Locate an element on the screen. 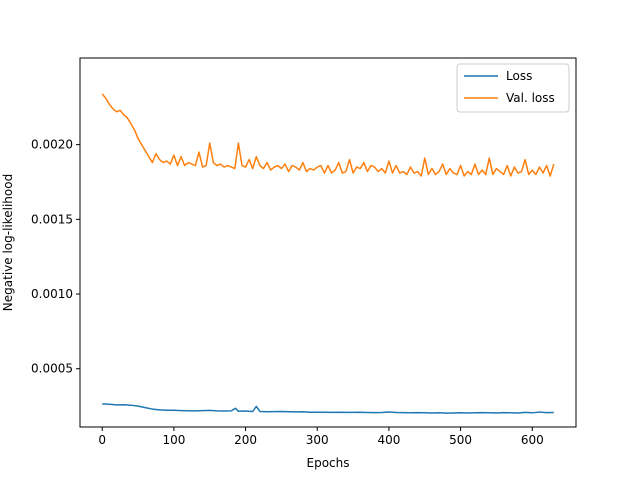 This screenshot has height=480, width=640. x-tick-label: 500 is located at coordinates (460, 440).